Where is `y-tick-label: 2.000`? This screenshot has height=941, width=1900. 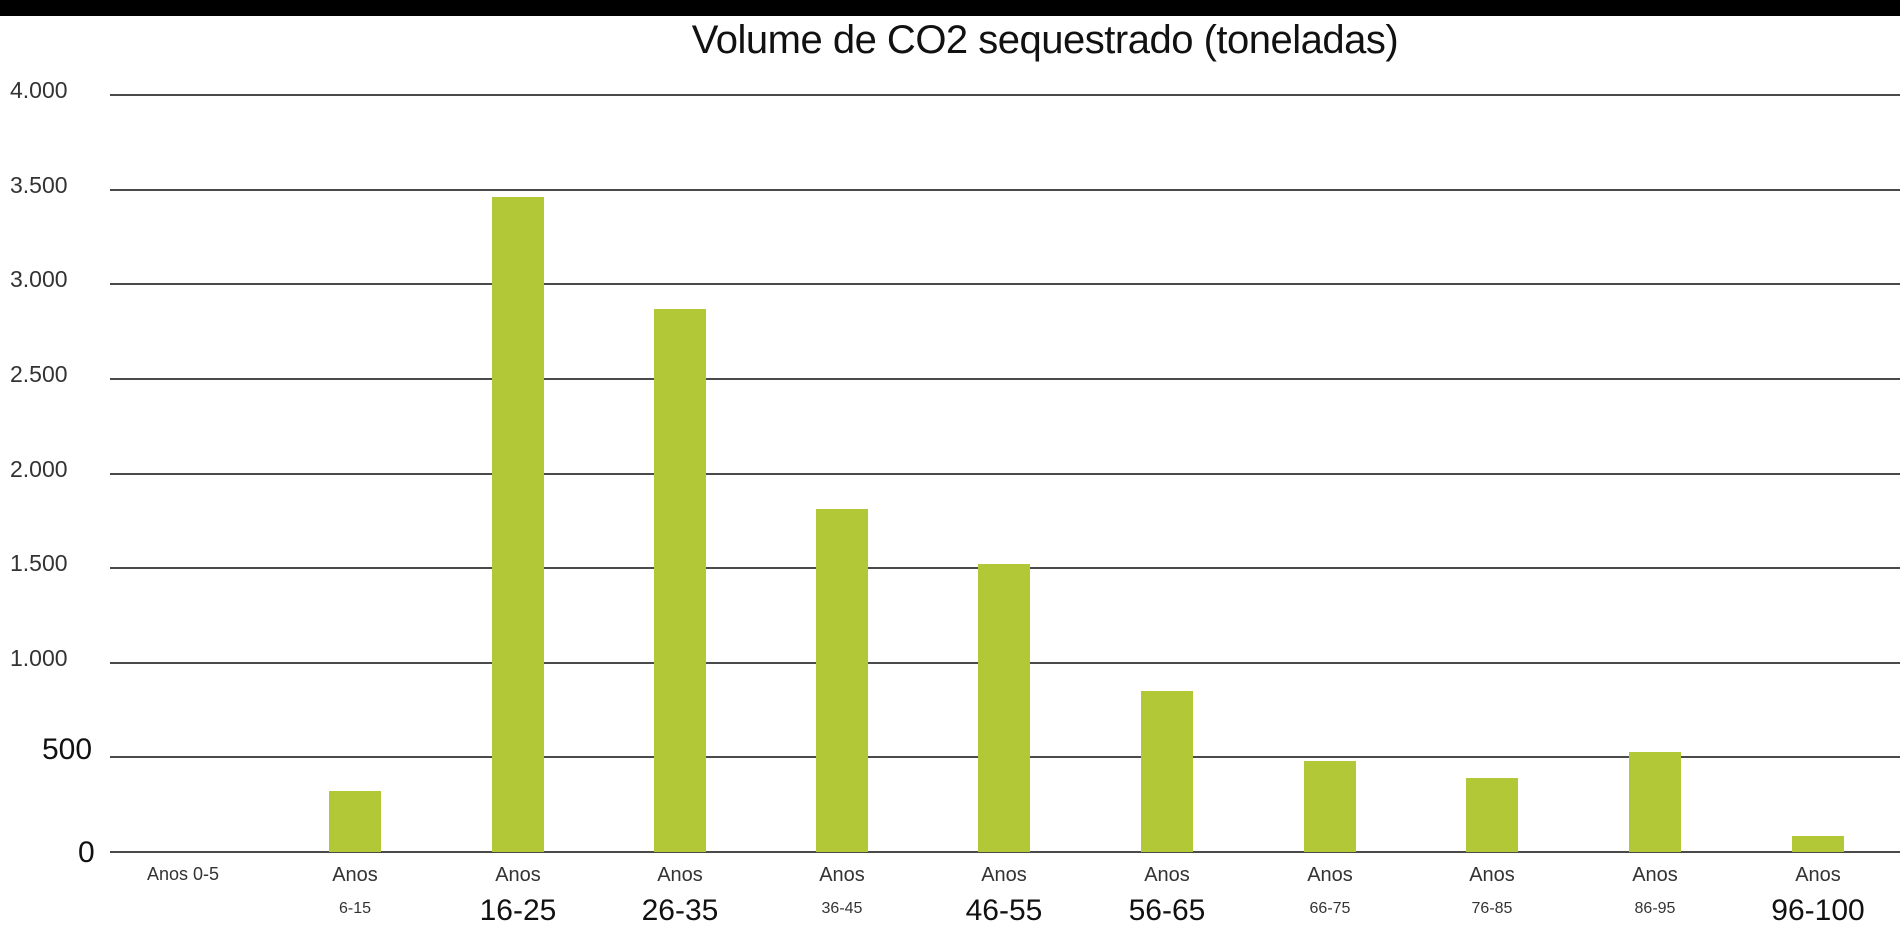
y-tick-label: 2.000 is located at coordinates (39, 468).